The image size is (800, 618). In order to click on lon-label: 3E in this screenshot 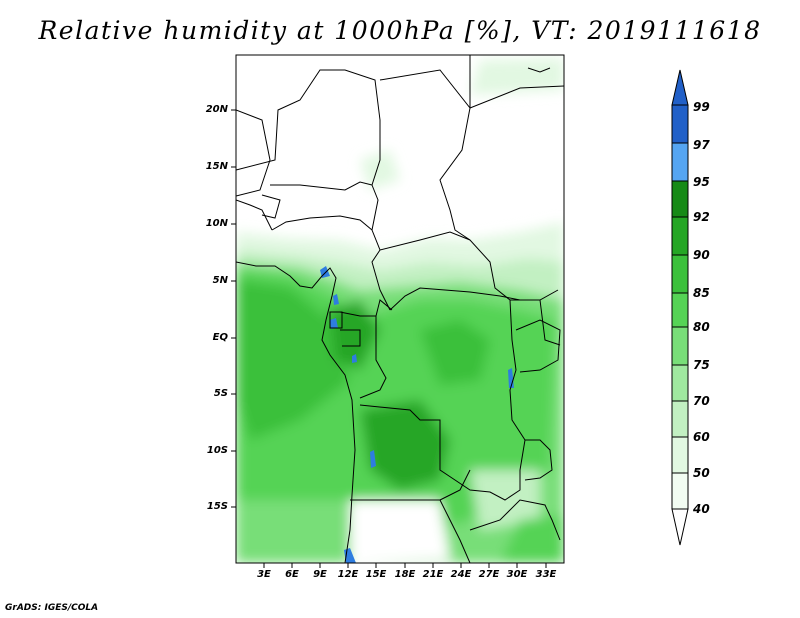, I will do `click(264, 574)`.